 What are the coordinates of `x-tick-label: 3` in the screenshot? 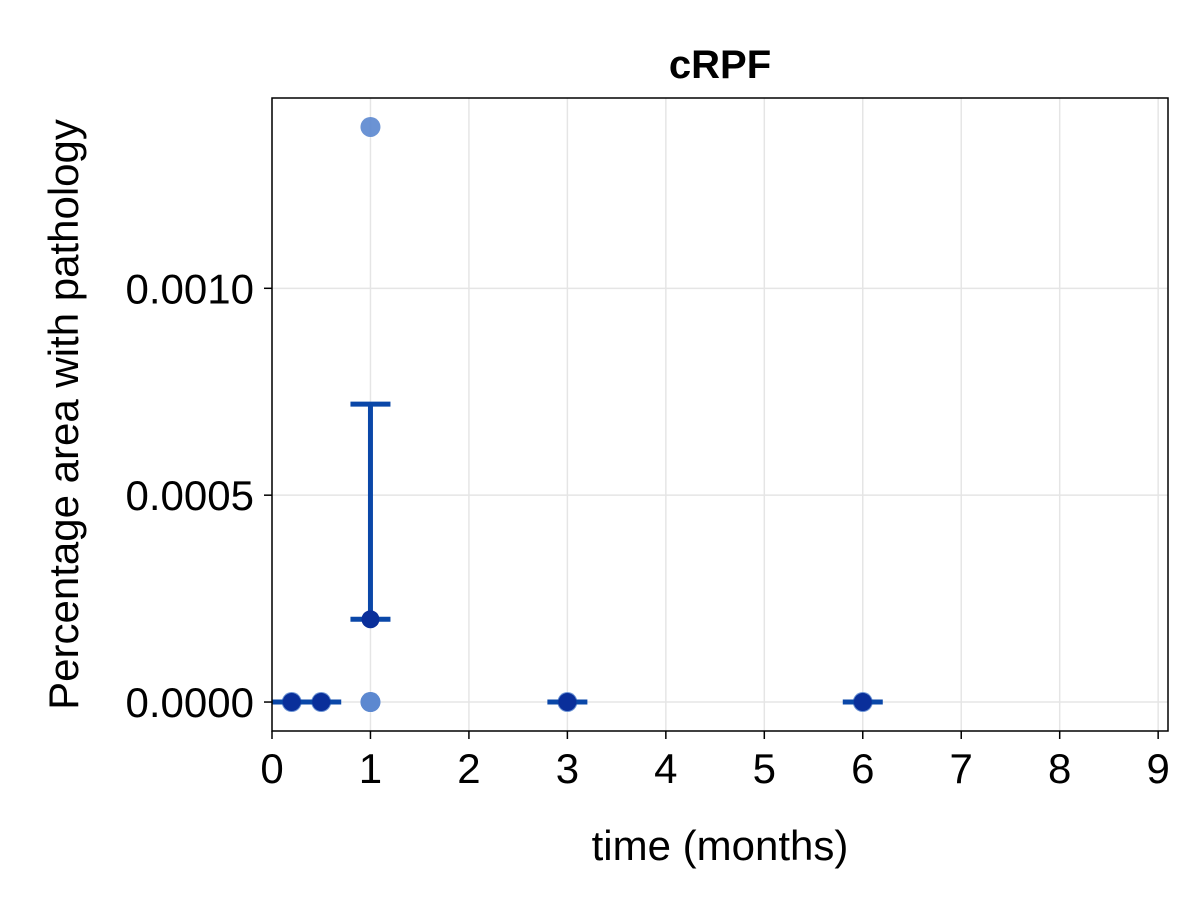 It's located at (567, 768).